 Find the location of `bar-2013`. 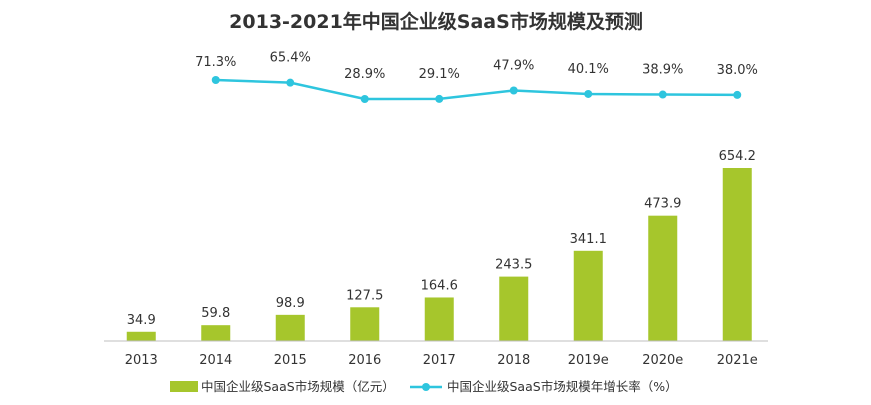

bar-2013 is located at coordinates (141, 336).